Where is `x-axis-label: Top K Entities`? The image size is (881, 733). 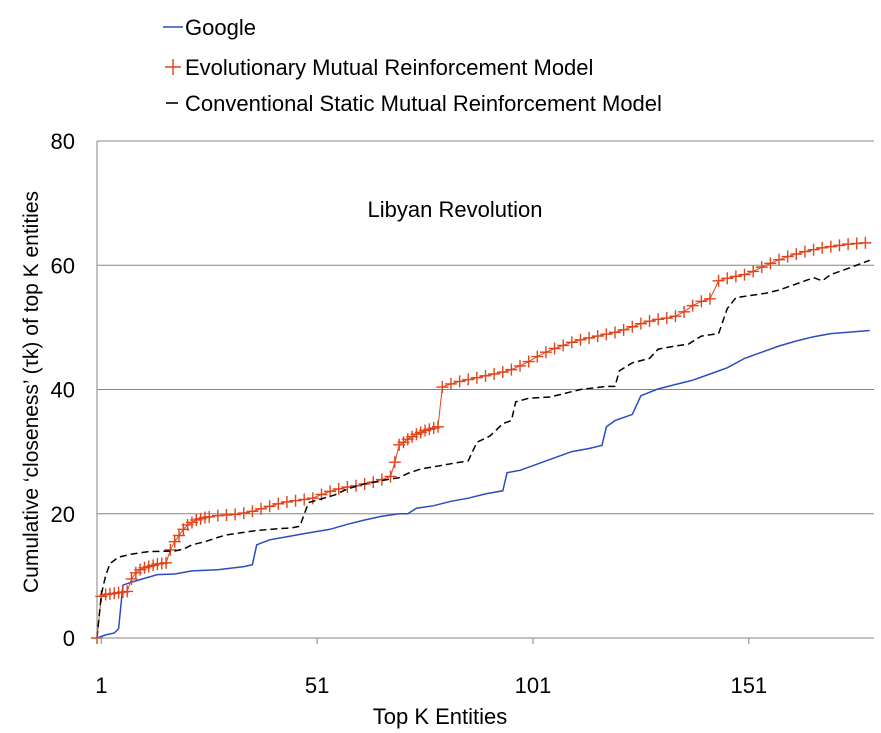
x-axis-label: Top K Entities is located at coordinates (440, 716).